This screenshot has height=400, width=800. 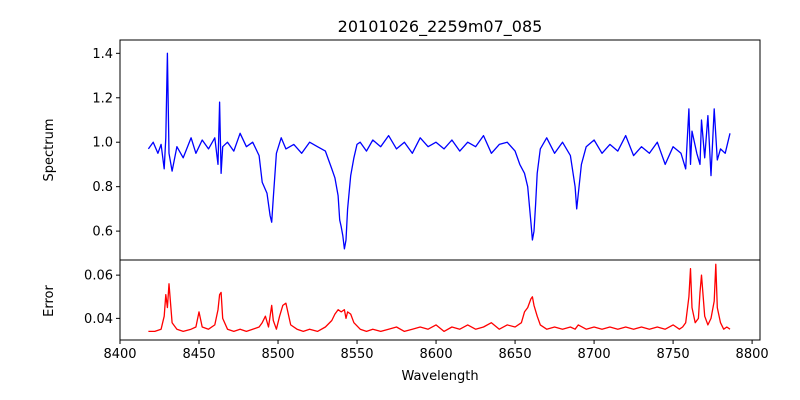 What do you see at coordinates (439, 376) in the screenshot?
I see `x-axis-label: Wavelength` at bounding box center [439, 376].